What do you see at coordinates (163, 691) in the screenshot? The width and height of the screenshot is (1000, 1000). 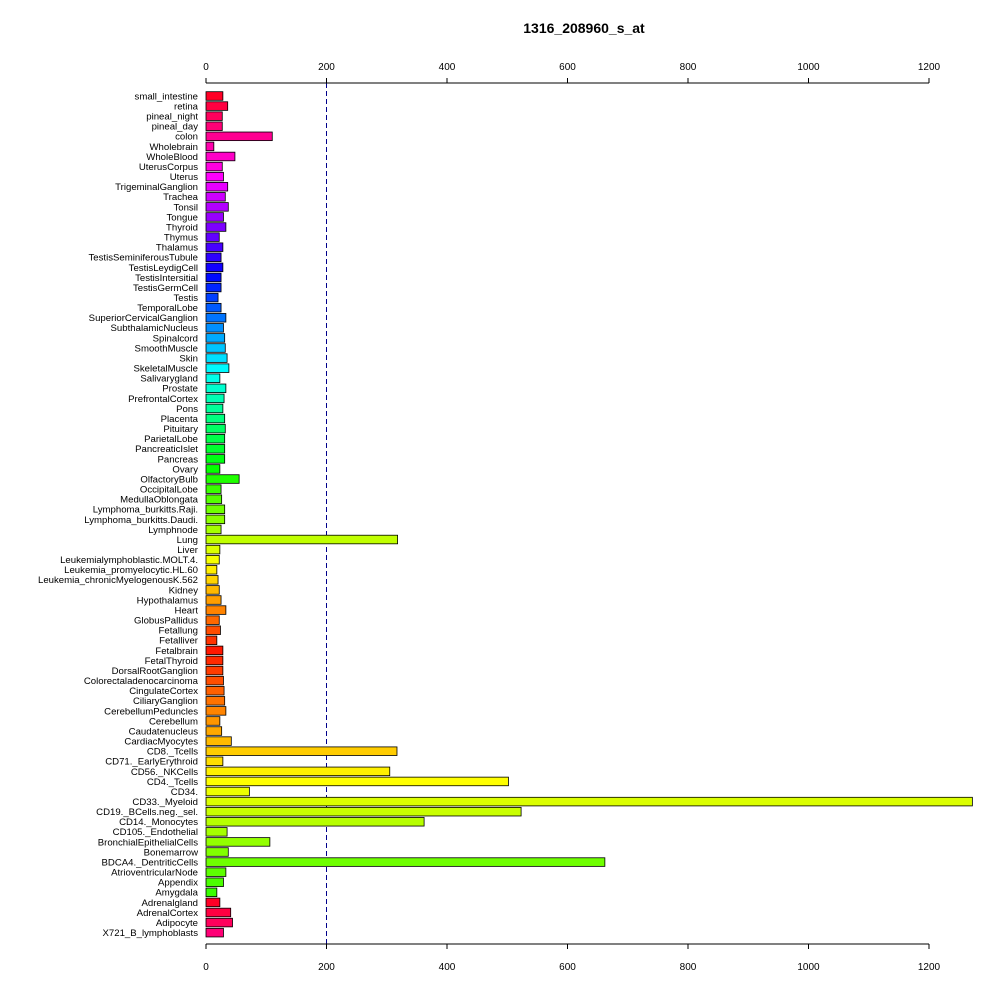 I see `category-label: CingulateCortex` at bounding box center [163, 691].